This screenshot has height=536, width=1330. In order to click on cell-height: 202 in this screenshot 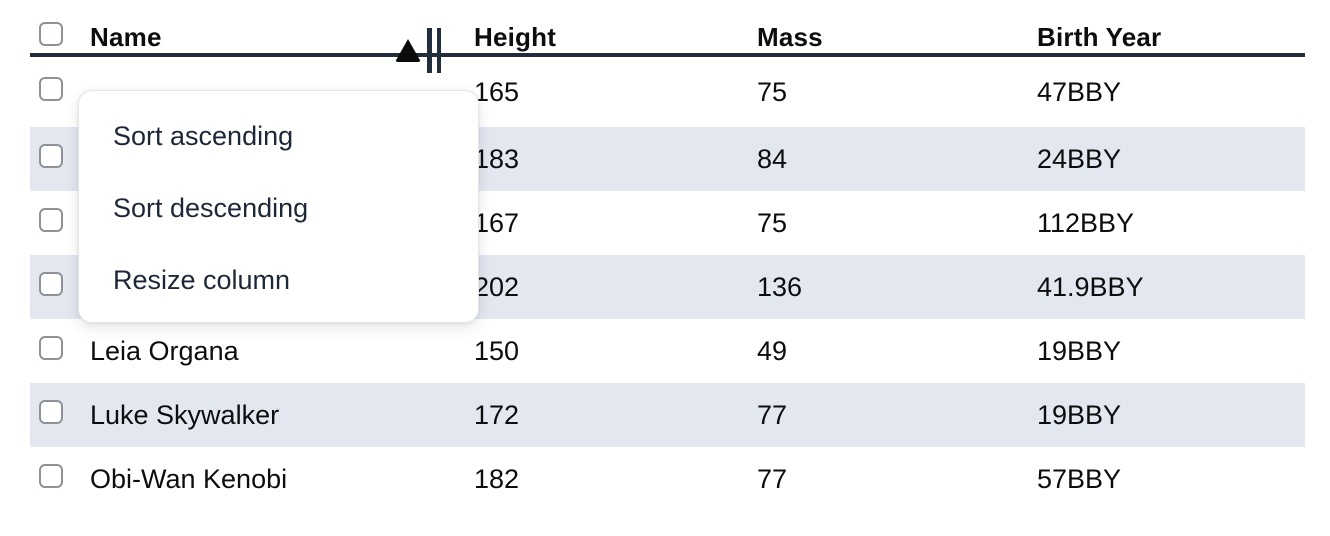, I will do `click(497, 286)`.